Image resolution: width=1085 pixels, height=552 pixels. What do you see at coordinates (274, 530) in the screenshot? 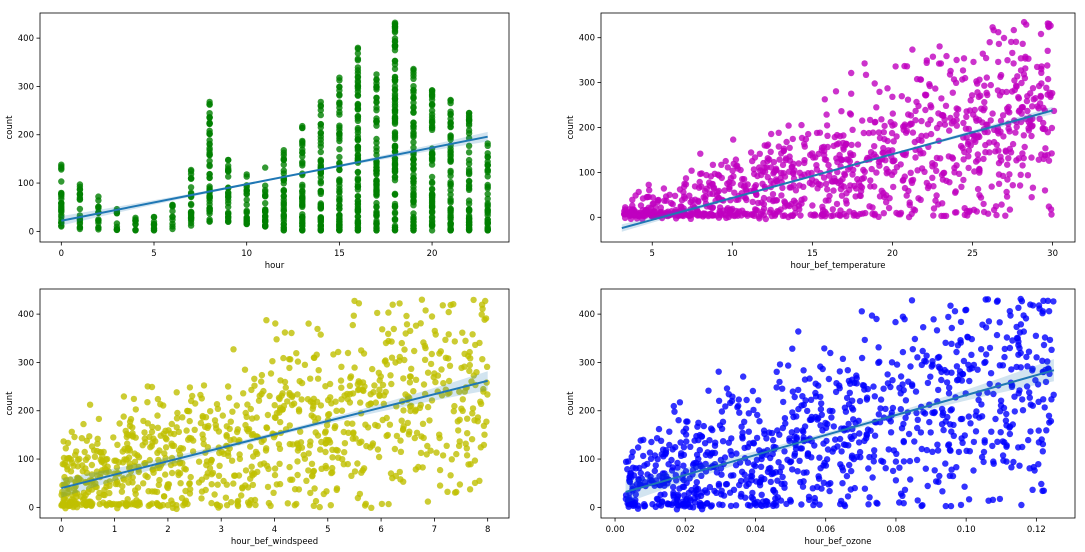
I see `x-tick-label: 4` at bounding box center [274, 530].